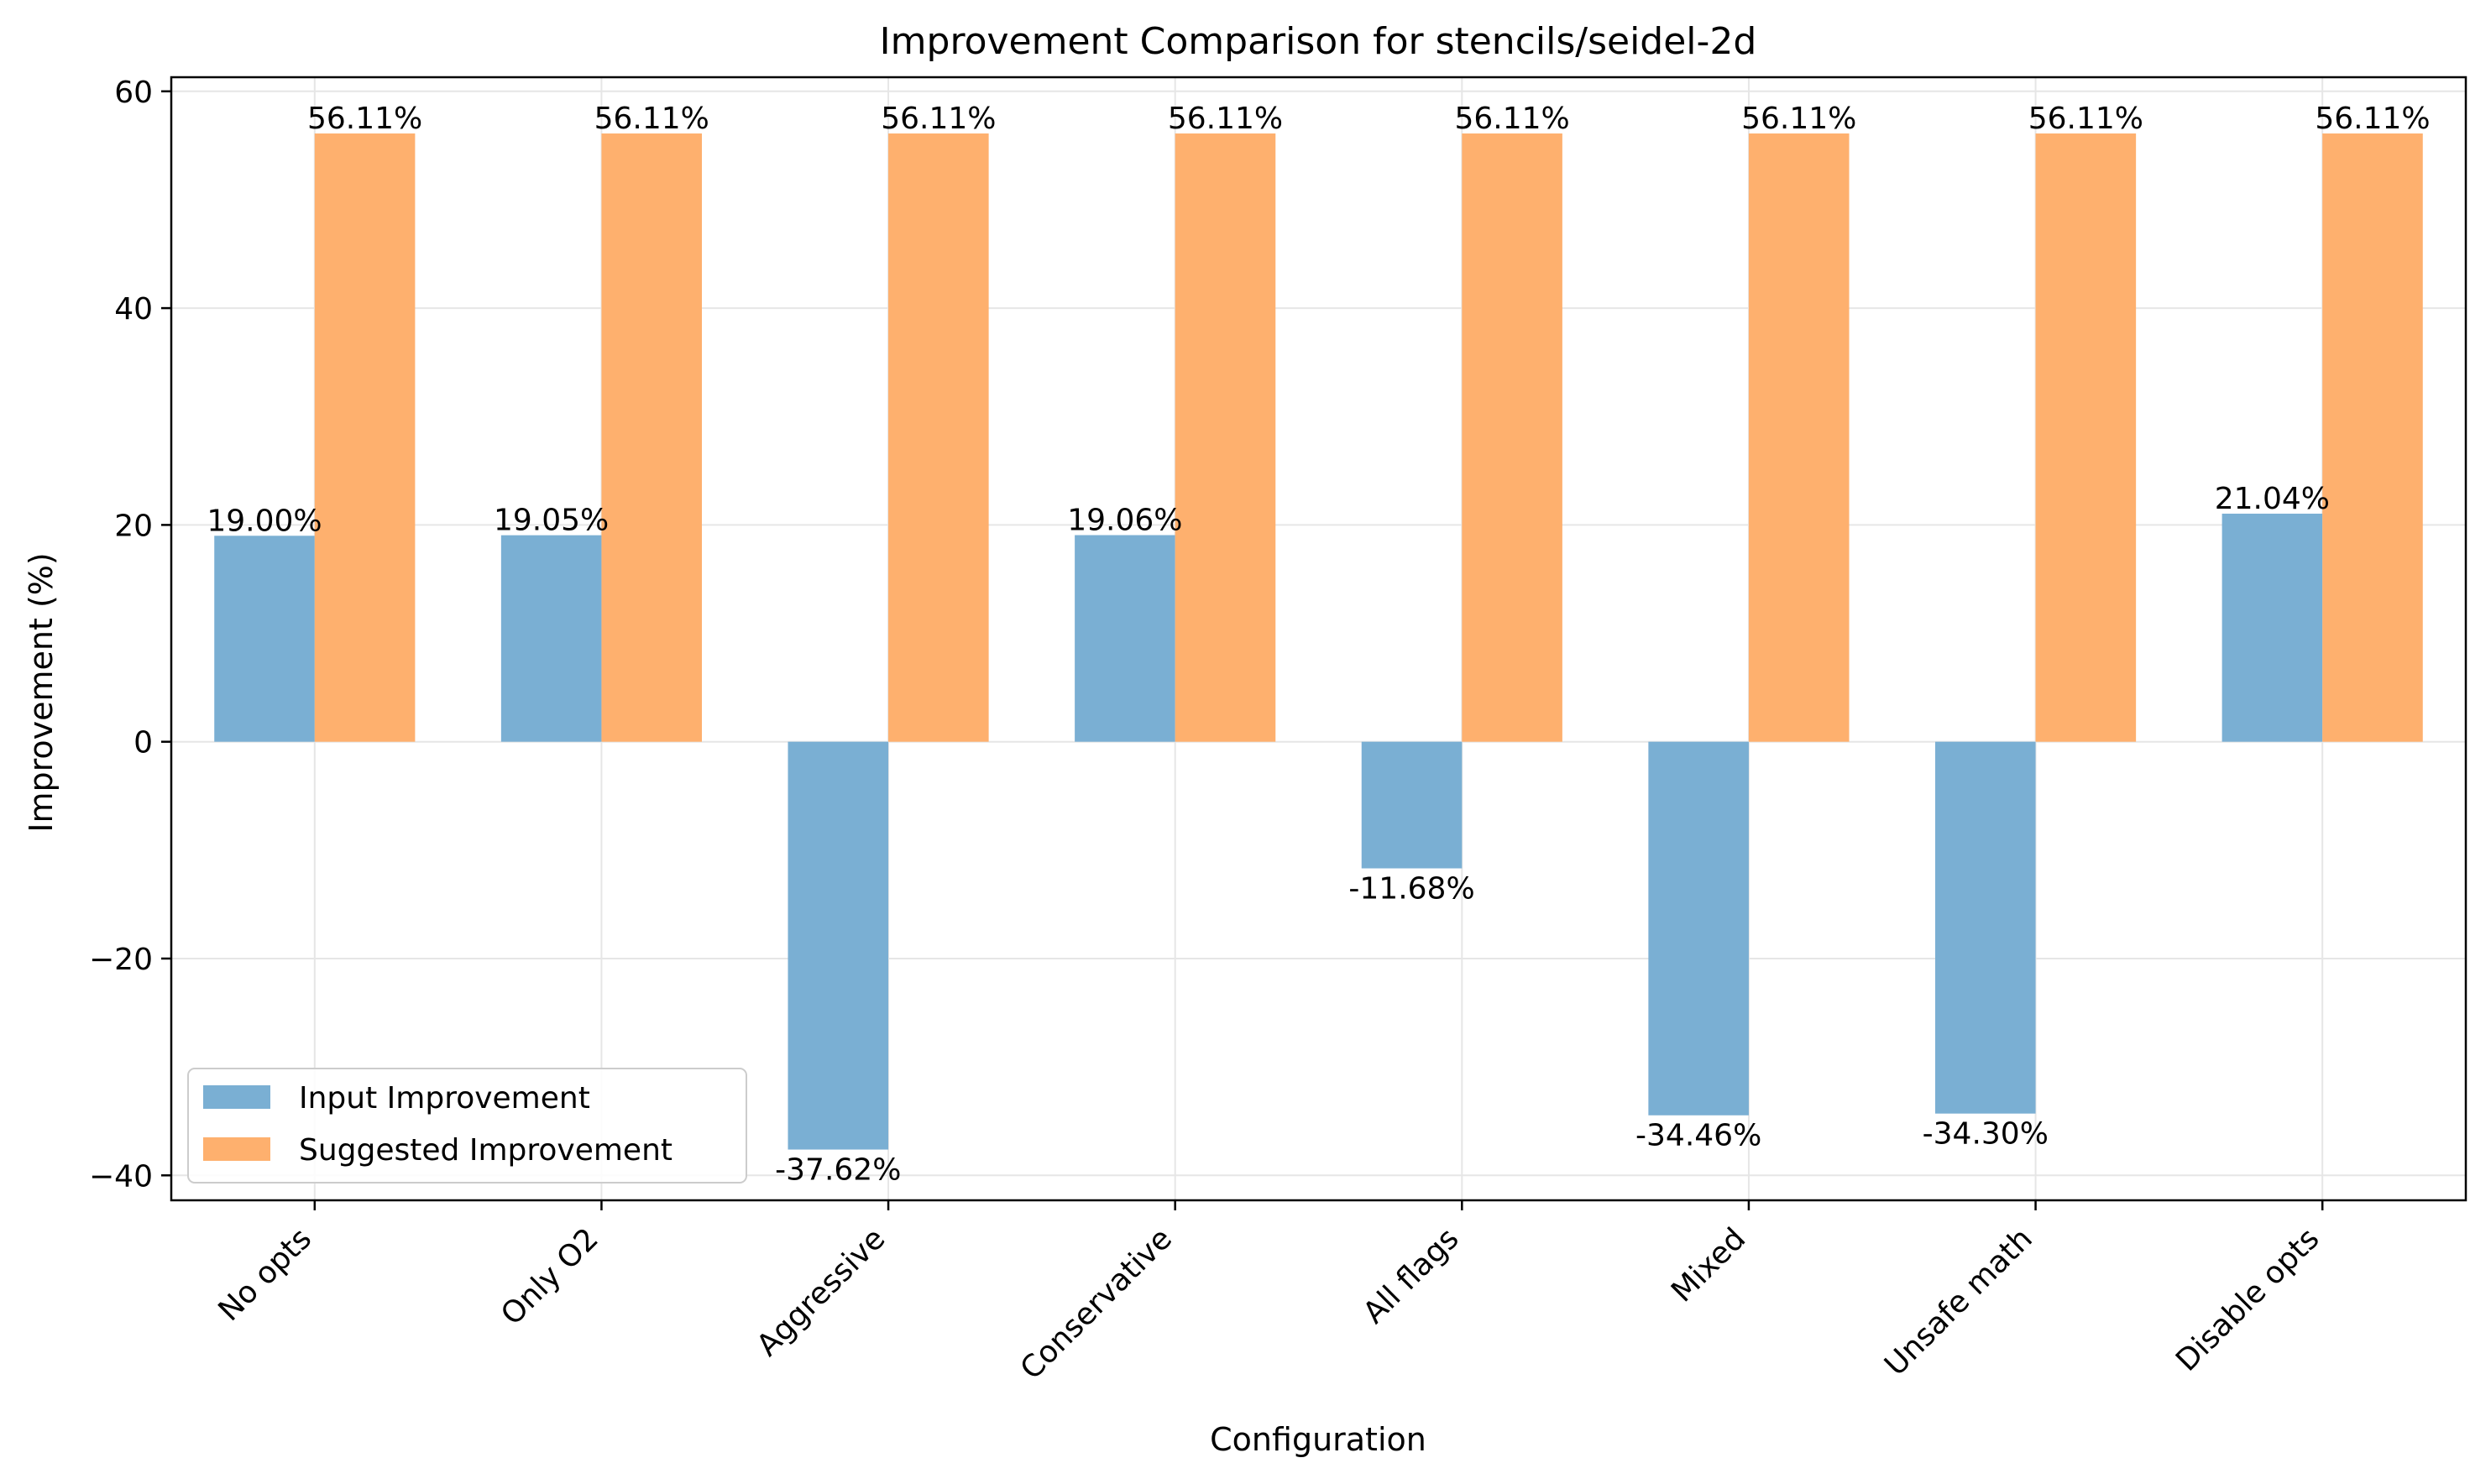 The width and height of the screenshot is (2491, 1484). I want to click on legend: Input Improvement Suggested Improvement, so click(467, 1126).